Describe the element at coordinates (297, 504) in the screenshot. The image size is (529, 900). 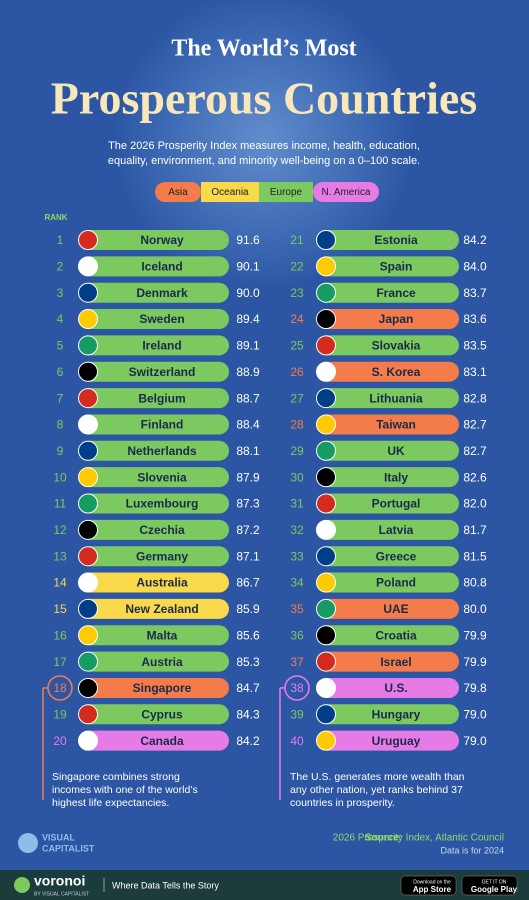
I see `rank: 31` at that location.